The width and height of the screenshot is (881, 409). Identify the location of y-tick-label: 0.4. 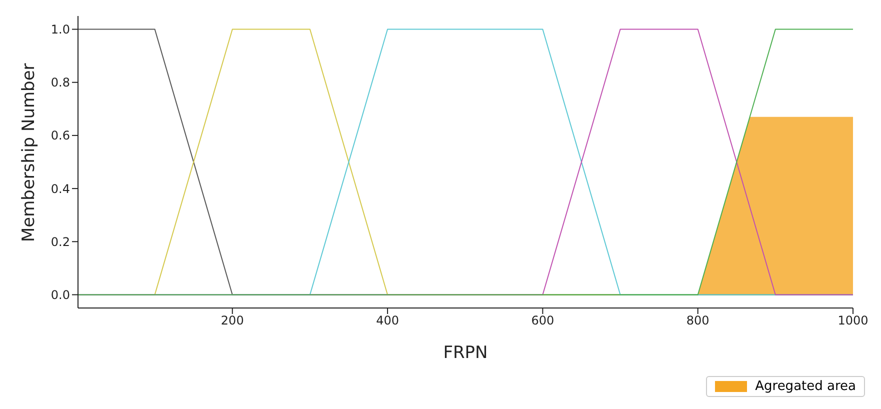
(60, 189).